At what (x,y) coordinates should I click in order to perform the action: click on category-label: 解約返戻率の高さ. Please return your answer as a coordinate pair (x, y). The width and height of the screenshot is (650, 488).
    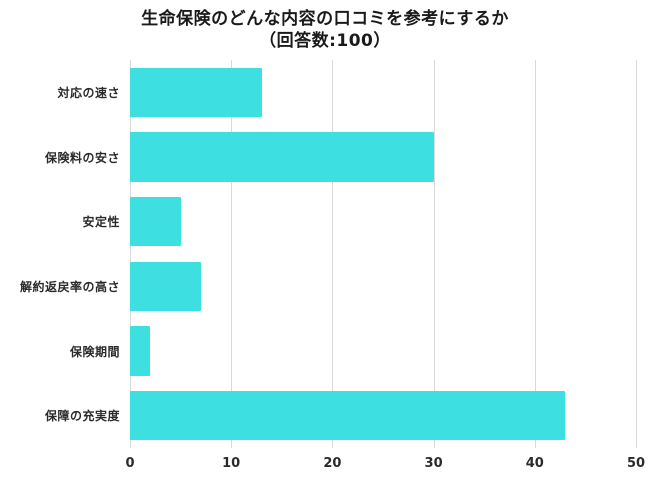
    Looking at the image, I should click on (69, 286).